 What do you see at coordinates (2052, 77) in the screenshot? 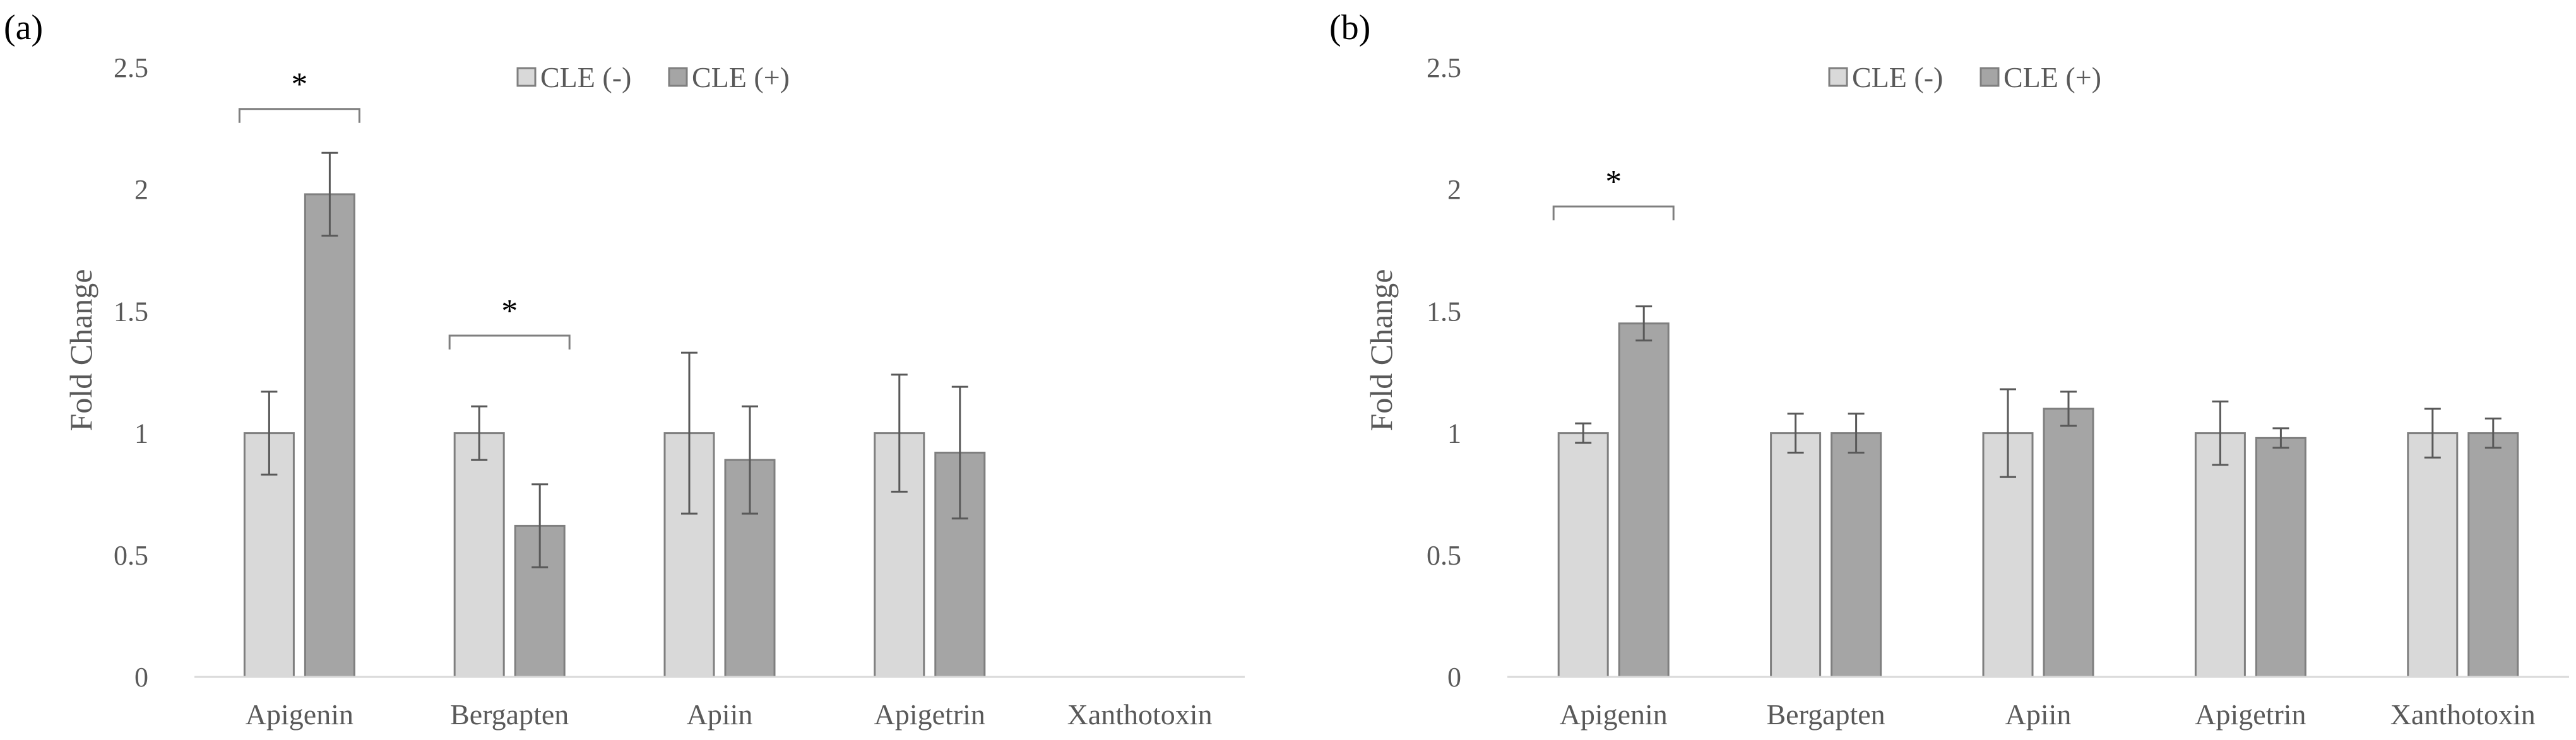
I see `legend-label-b: CLE (+)` at bounding box center [2052, 77].